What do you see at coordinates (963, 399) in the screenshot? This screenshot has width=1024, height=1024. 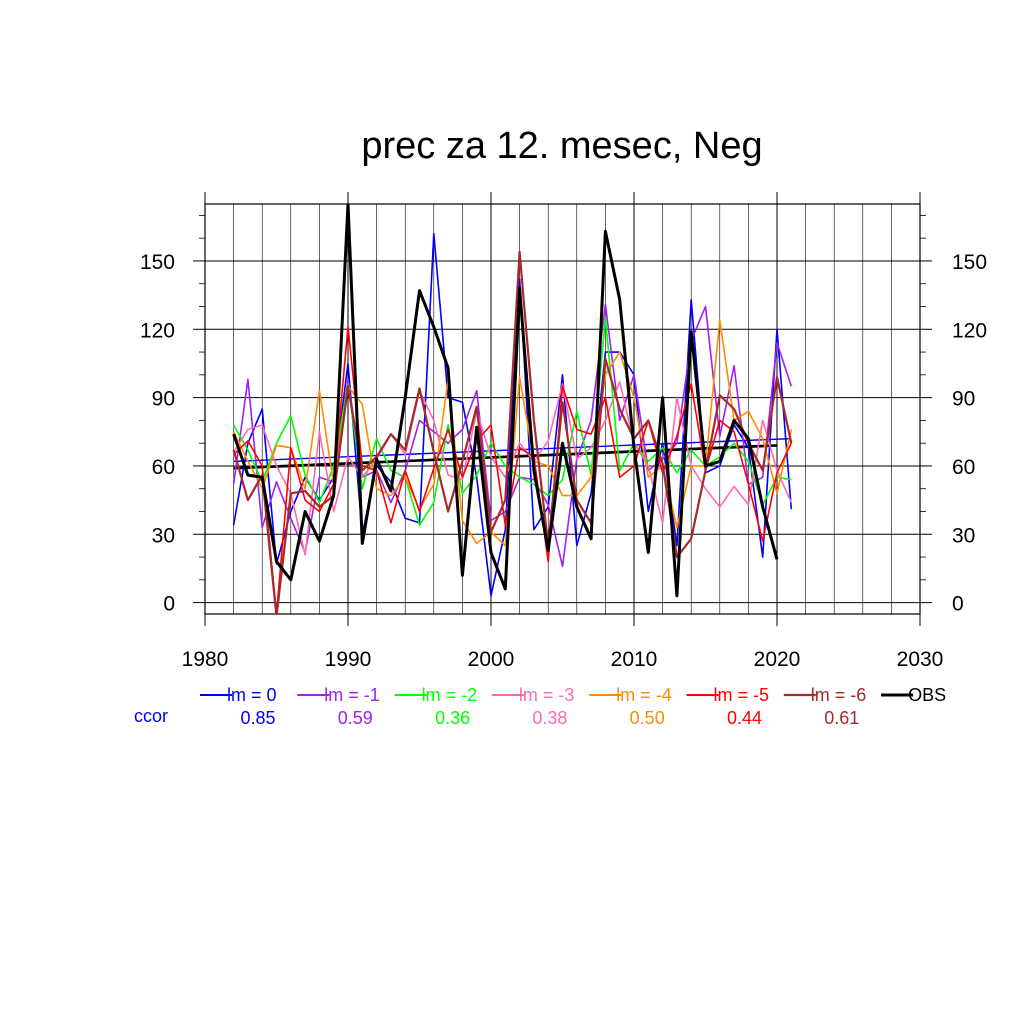 I see `y-tick-label-right: 90` at bounding box center [963, 399].